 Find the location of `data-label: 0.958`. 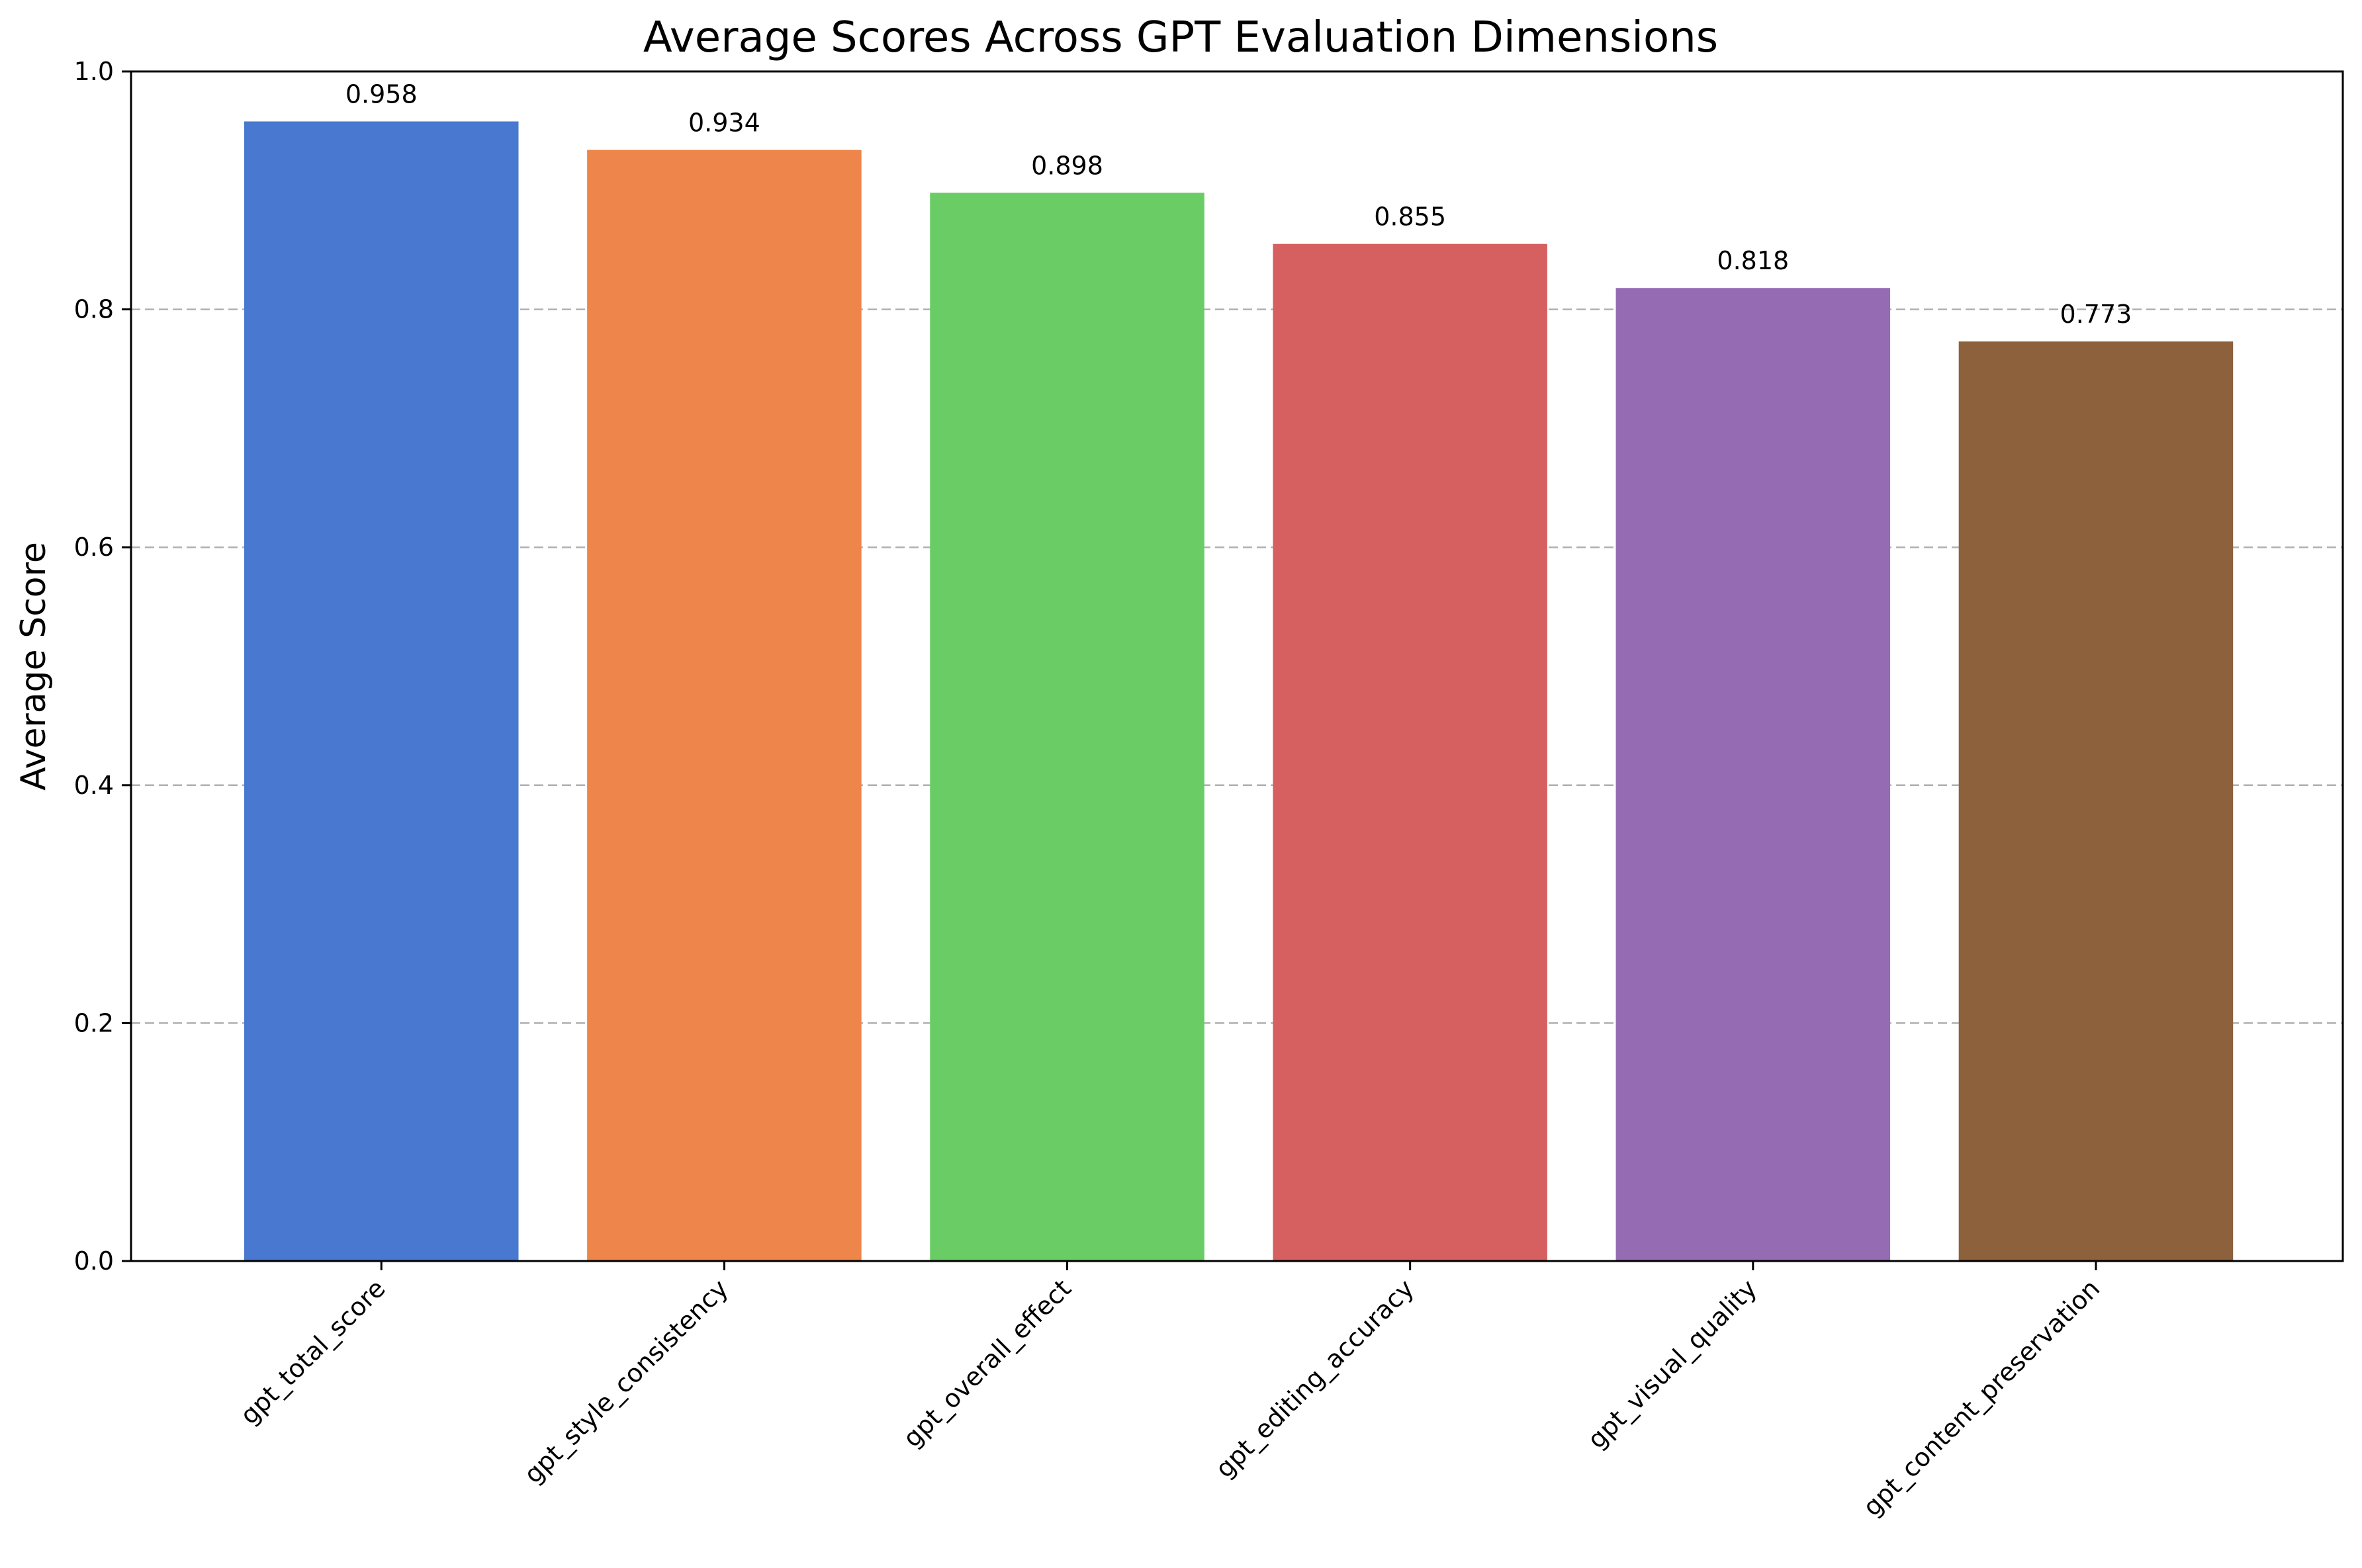

data-label: 0.958 is located at coordinates (381, 95).